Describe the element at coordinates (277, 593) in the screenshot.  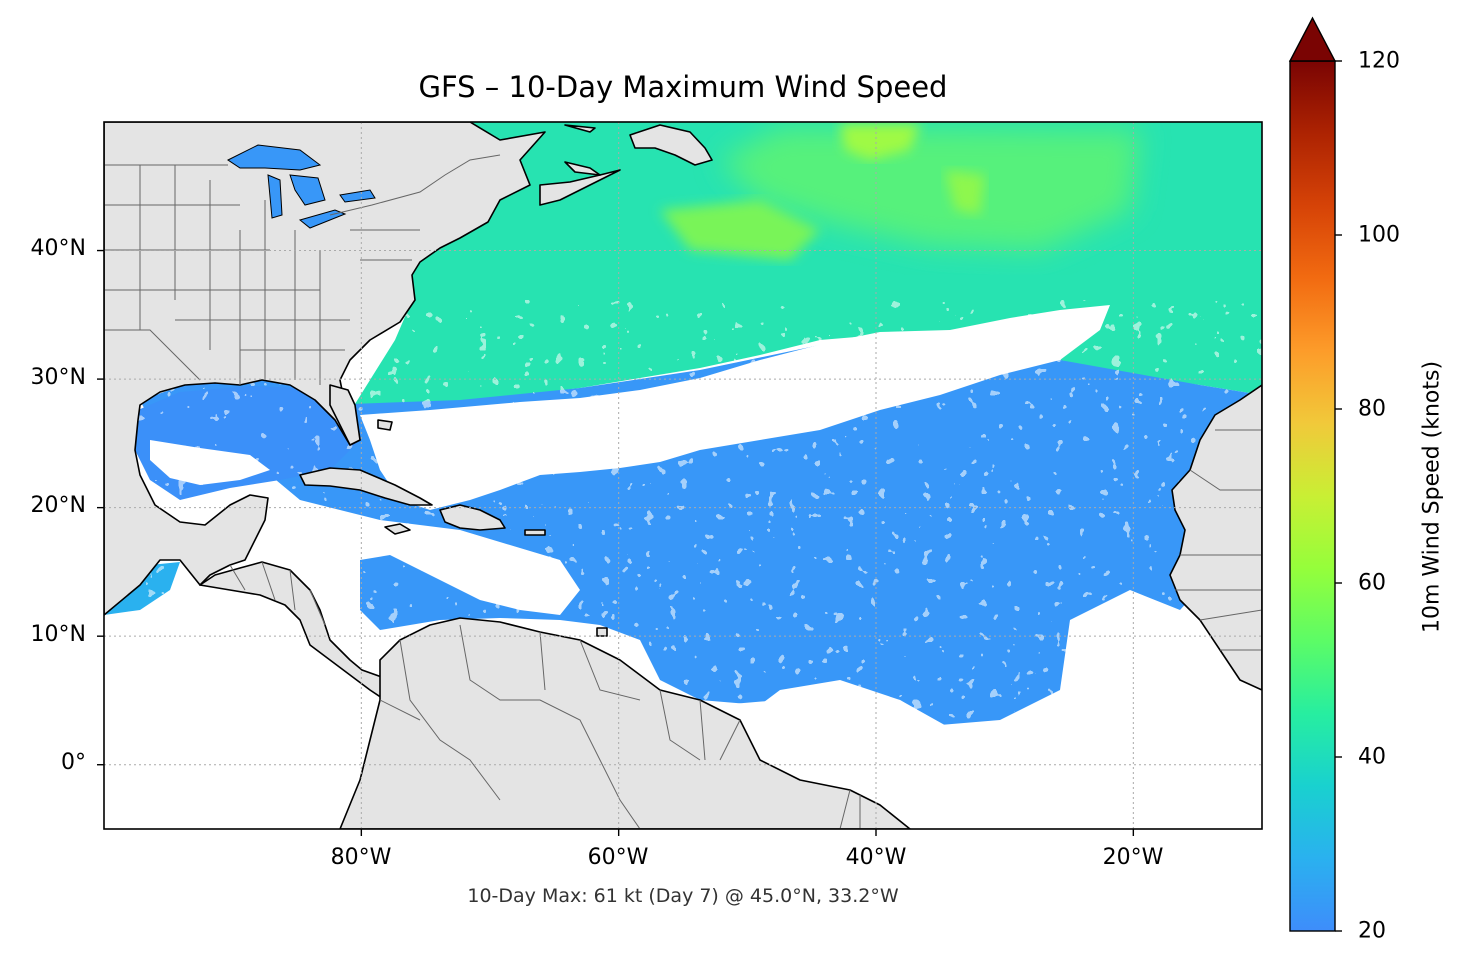
I see `central-america-borders` at that location.